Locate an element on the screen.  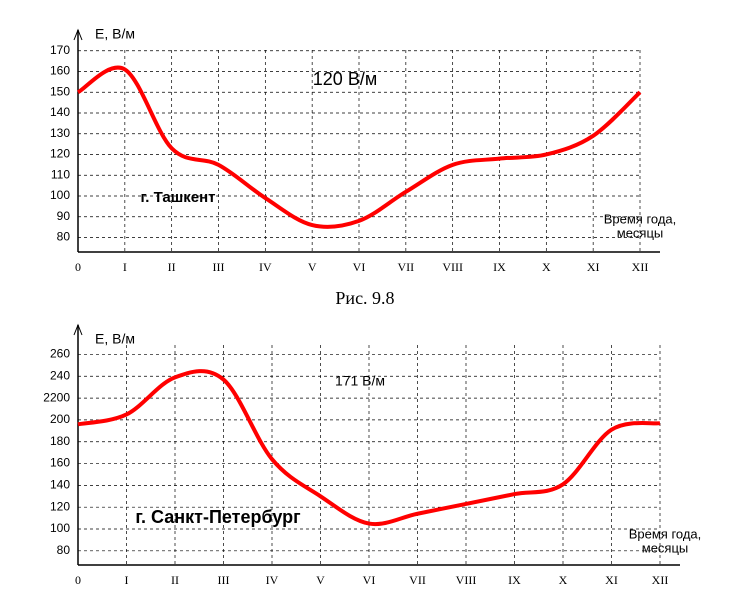
y-tick-label: 90 is located at coordinates (64, 216).